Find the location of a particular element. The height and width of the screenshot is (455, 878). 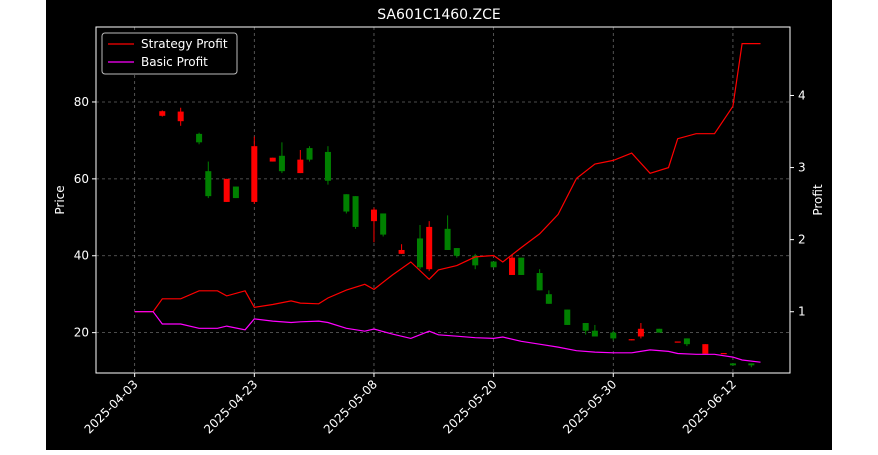

y-tick-label: 40 is located at coordinates (81, 256).